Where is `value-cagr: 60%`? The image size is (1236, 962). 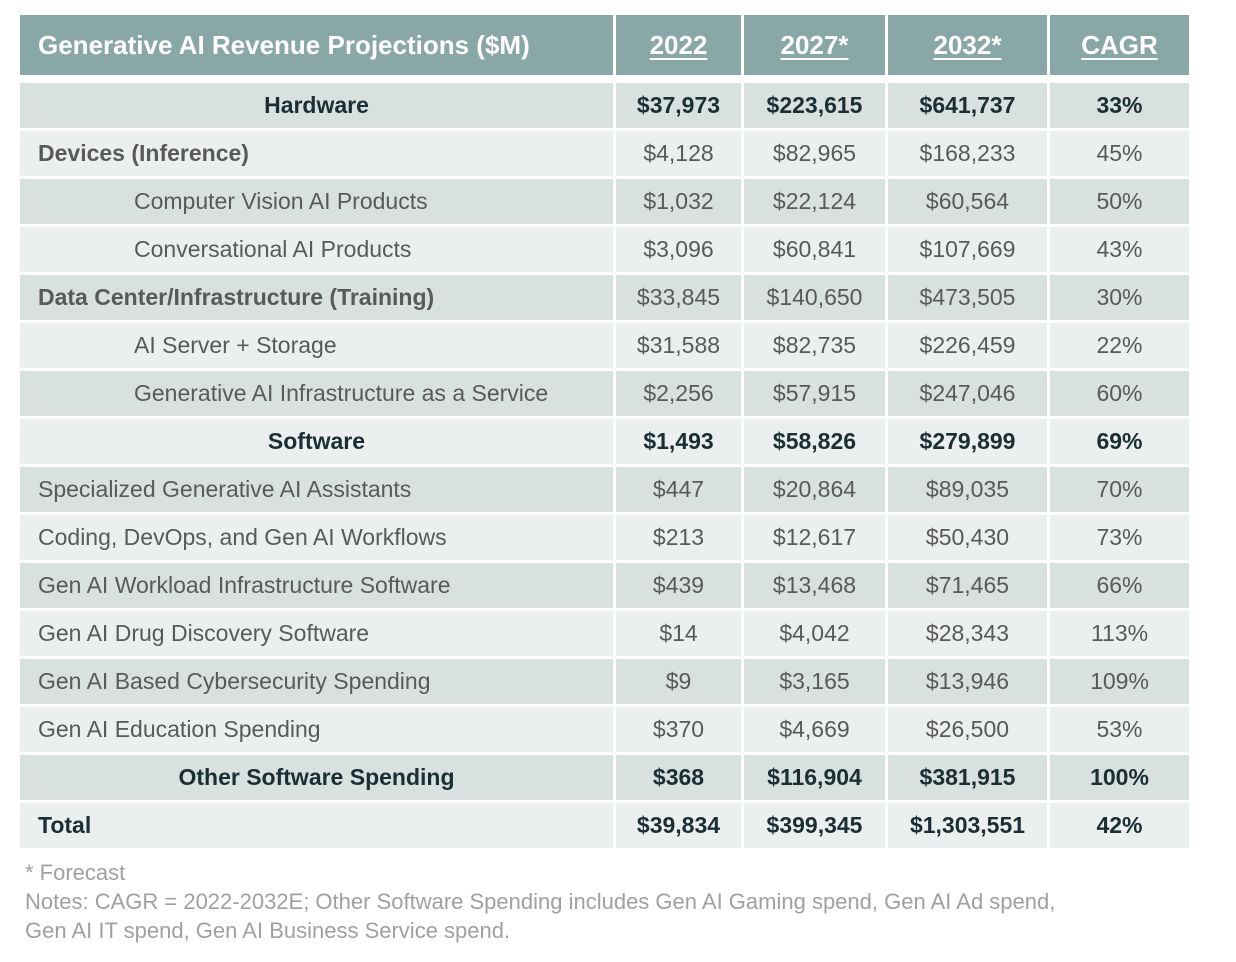 value-cagr: 60% is located at coordinates (1119, 393).